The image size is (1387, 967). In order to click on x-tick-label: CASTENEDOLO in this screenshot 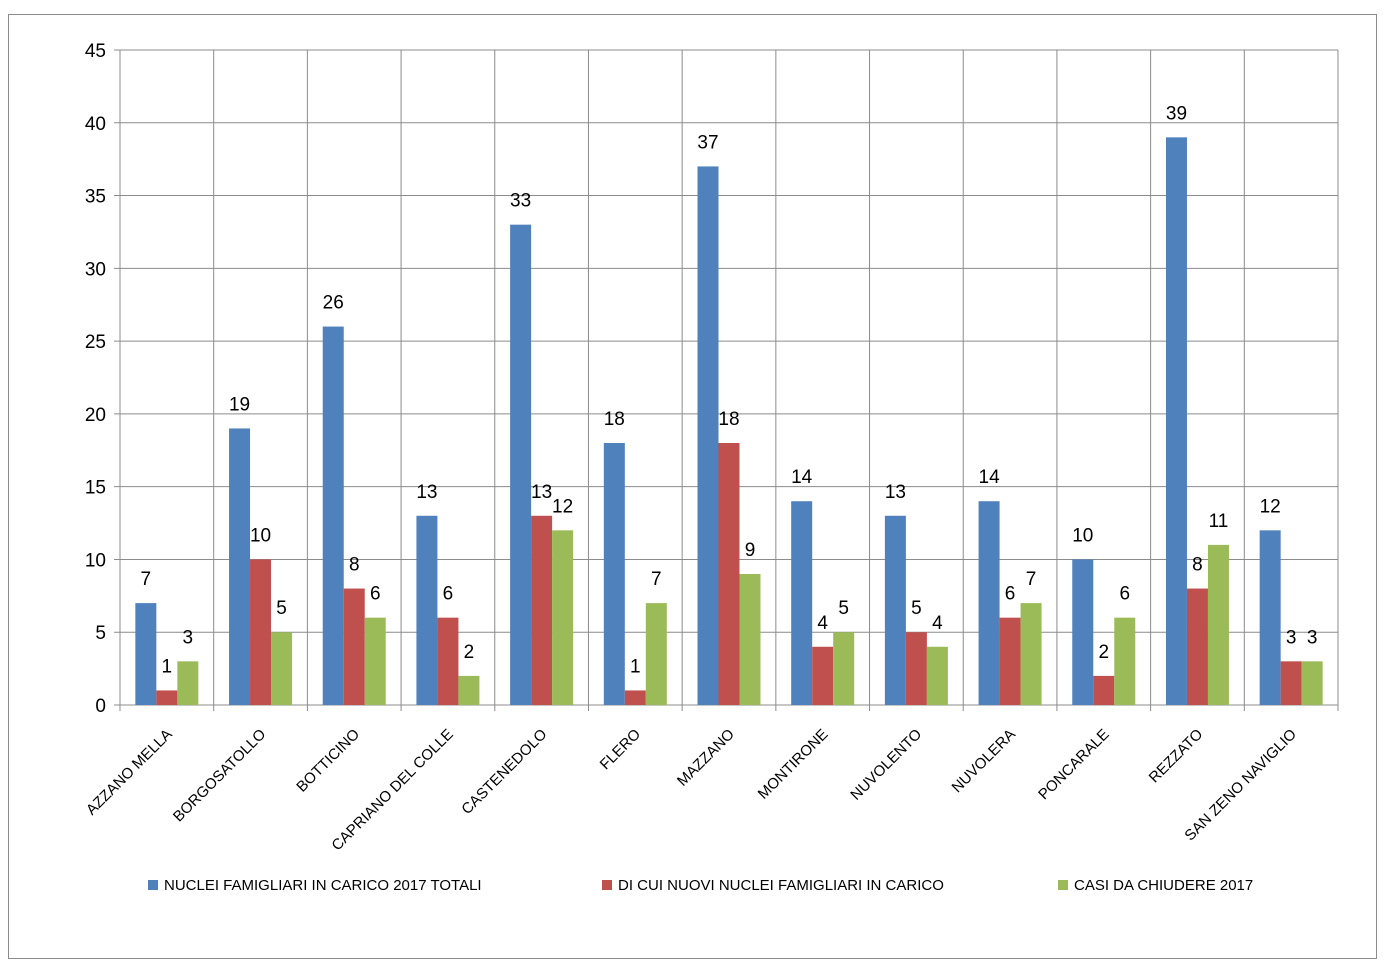, I will do `click(504, 772)`.